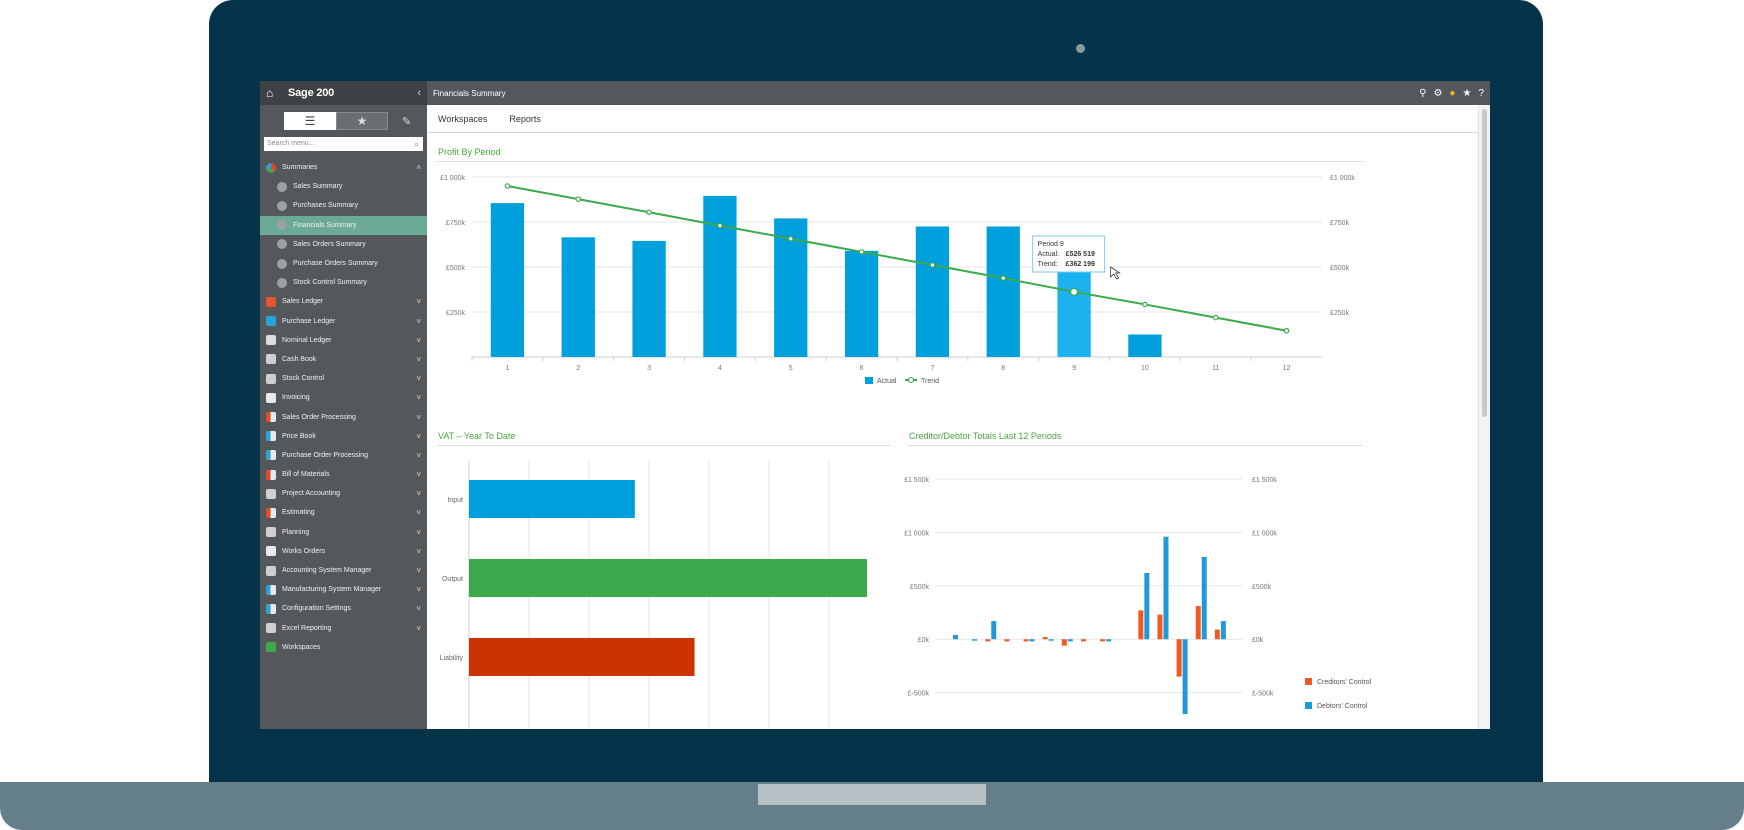  Describe the element at coordinates (271, 417) in the screenshot. I see `sales-order-processing-icon` at that location.